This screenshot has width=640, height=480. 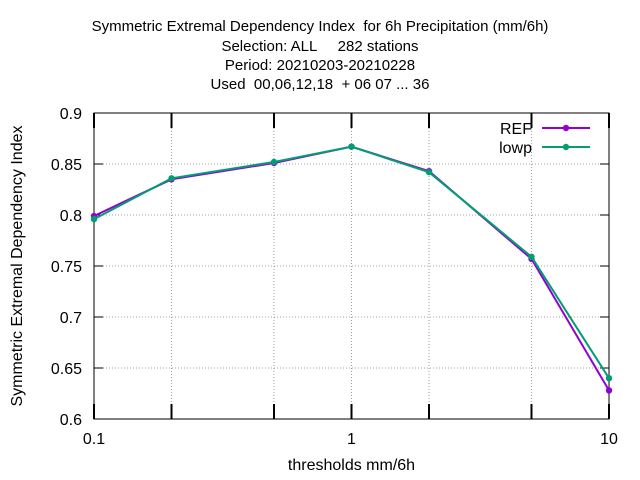 I want to click on y-tick-label: 0.65, so click(x=66, y=369).